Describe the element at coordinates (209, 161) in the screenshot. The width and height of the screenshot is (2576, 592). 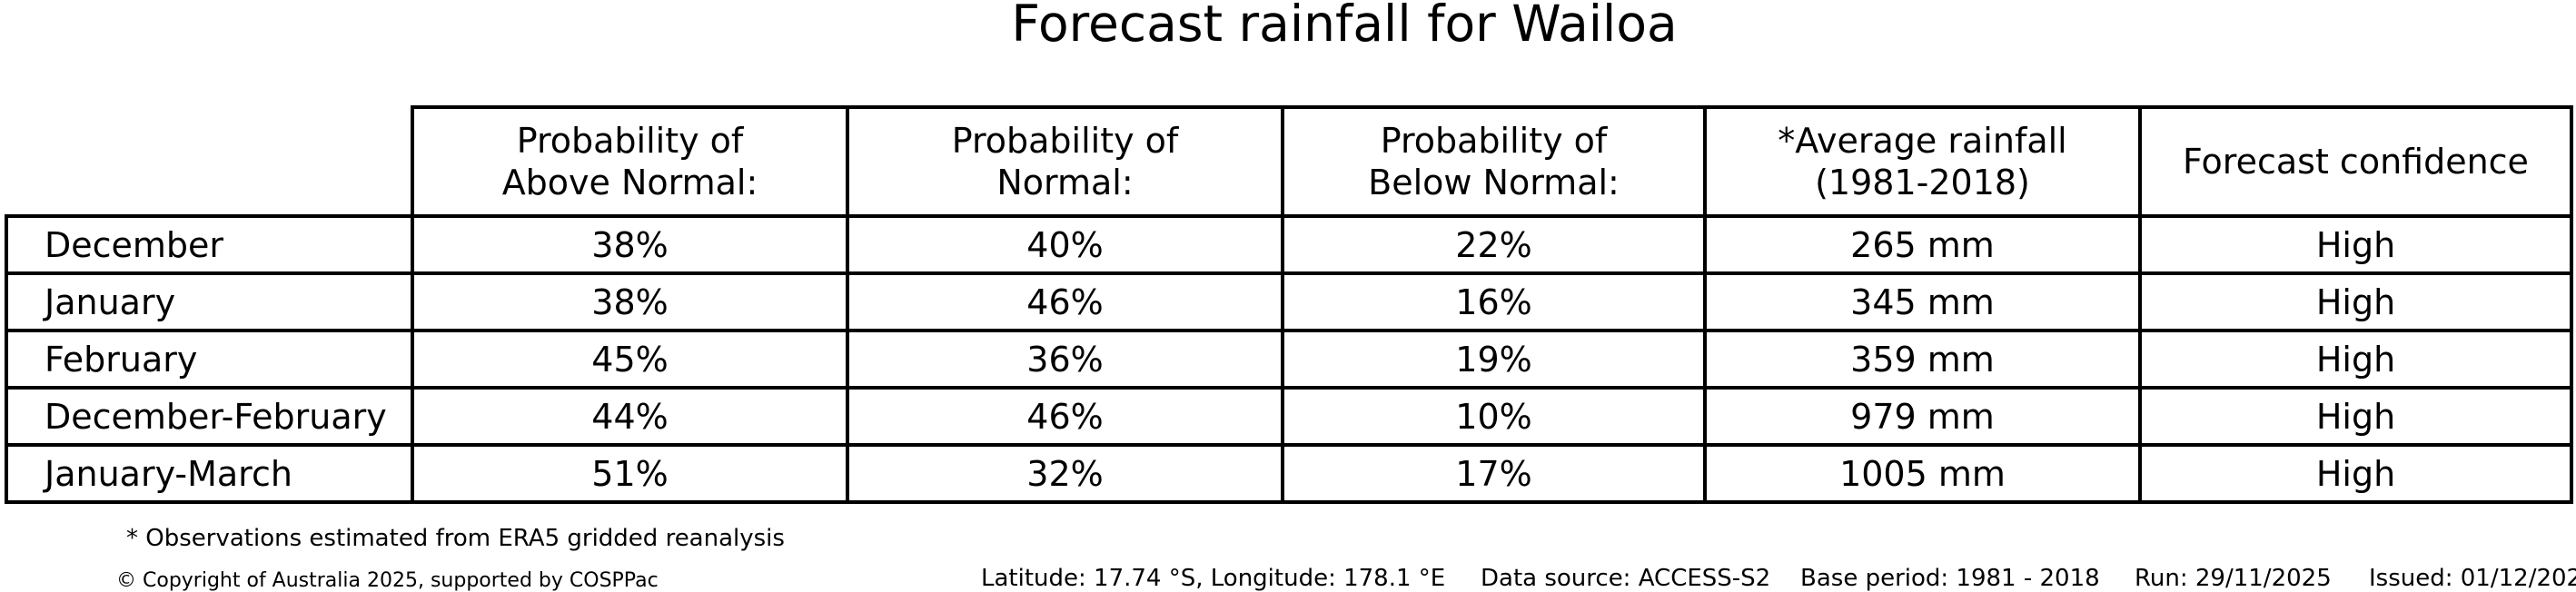
I see `corner-cell` at that location.